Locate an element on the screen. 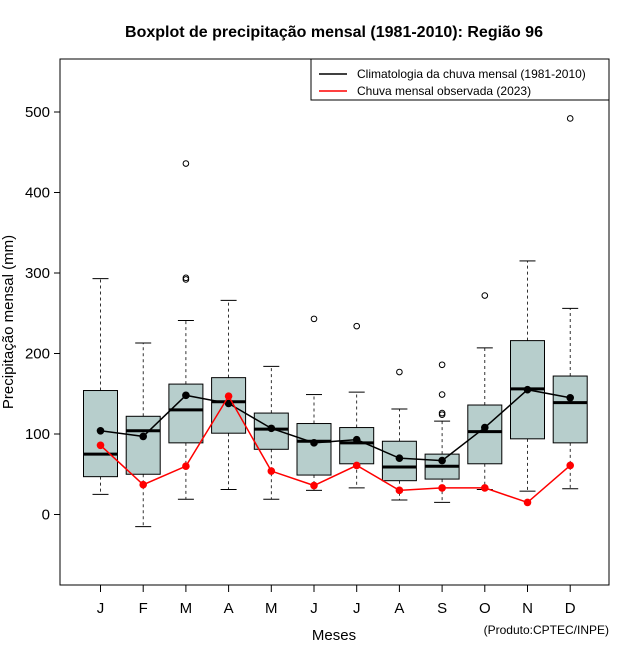 The height and width of the screenshot is (660, 640). y-tick-label: 100 is located at coordinates (37, 434).